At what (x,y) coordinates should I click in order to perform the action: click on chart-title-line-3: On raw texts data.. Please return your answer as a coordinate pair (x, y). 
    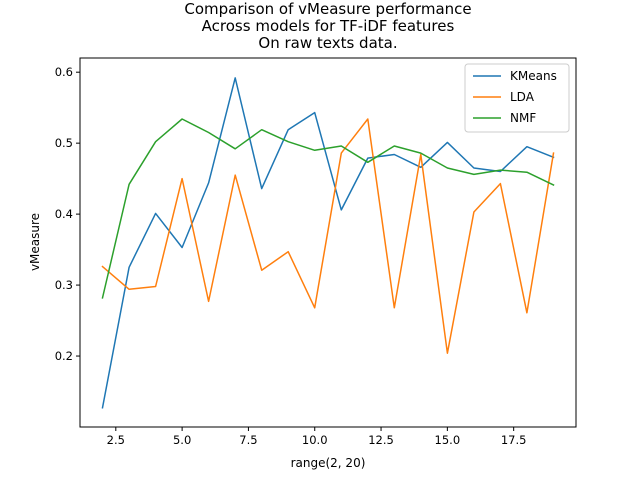
    Looking at the image, I should click on (327, 43).